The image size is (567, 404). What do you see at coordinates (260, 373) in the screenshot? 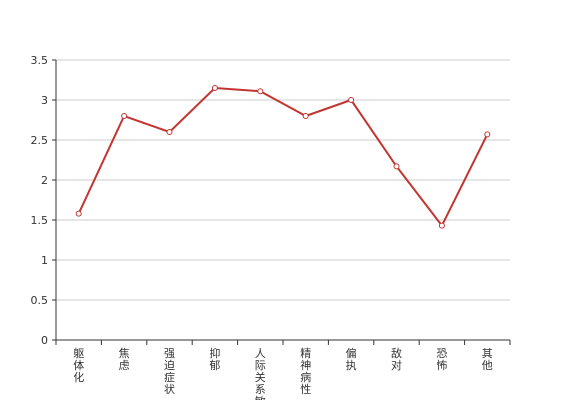
I see `x-tick-label: 人际关系敏感` at bounding box center [260, 373].